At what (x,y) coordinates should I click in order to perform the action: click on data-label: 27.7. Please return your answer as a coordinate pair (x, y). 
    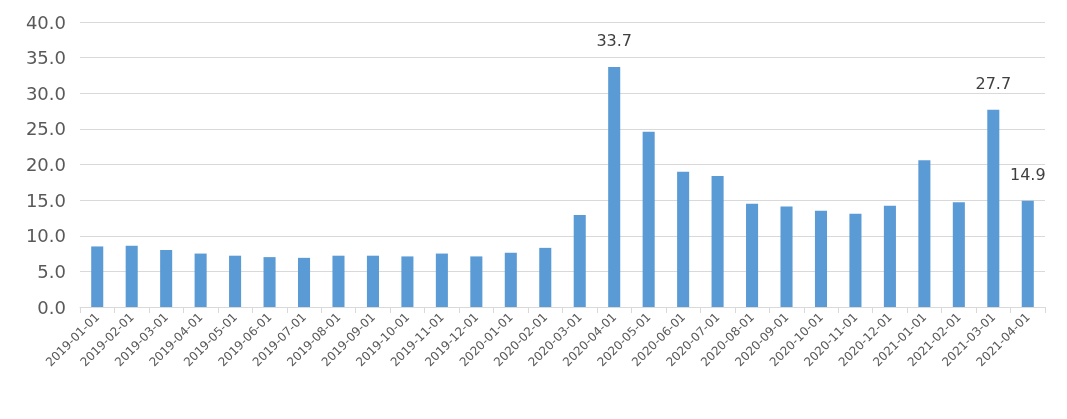
    Looking at the image, I should click on (993, 84).